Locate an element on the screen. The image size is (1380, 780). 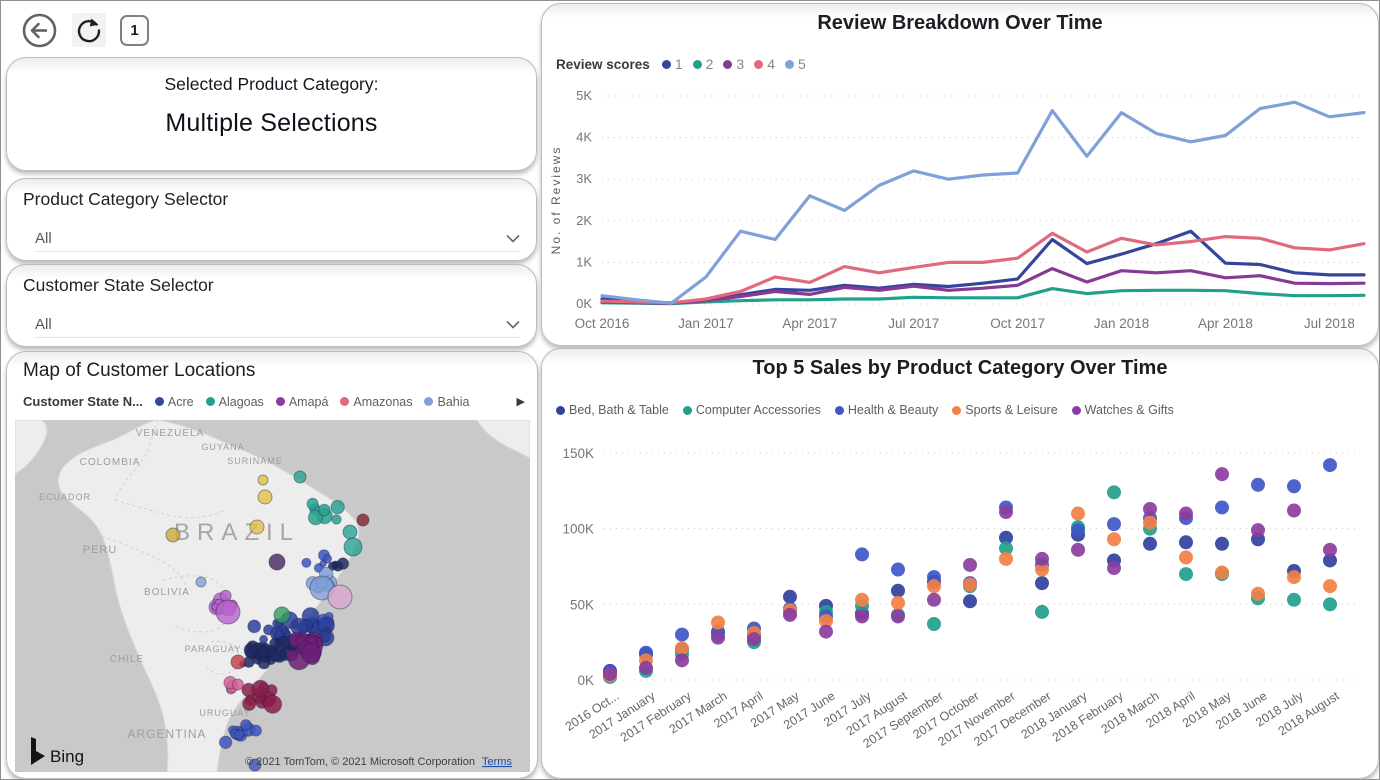
legend-scroll-right-icon: ▶ is located at coordinates (520, 402).